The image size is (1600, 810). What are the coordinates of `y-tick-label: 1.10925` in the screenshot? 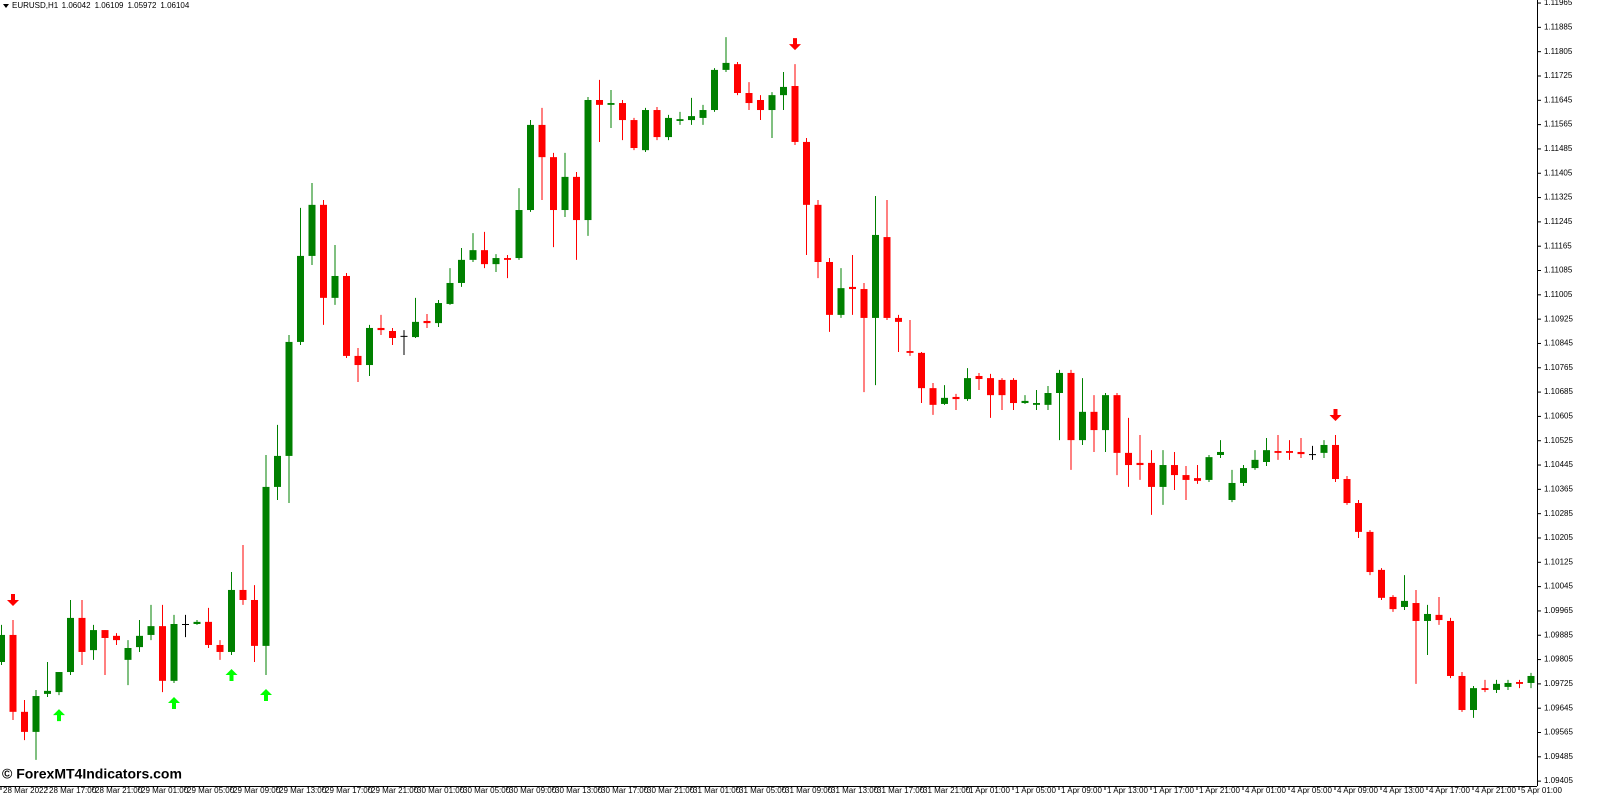 It's located at (1558, 318).